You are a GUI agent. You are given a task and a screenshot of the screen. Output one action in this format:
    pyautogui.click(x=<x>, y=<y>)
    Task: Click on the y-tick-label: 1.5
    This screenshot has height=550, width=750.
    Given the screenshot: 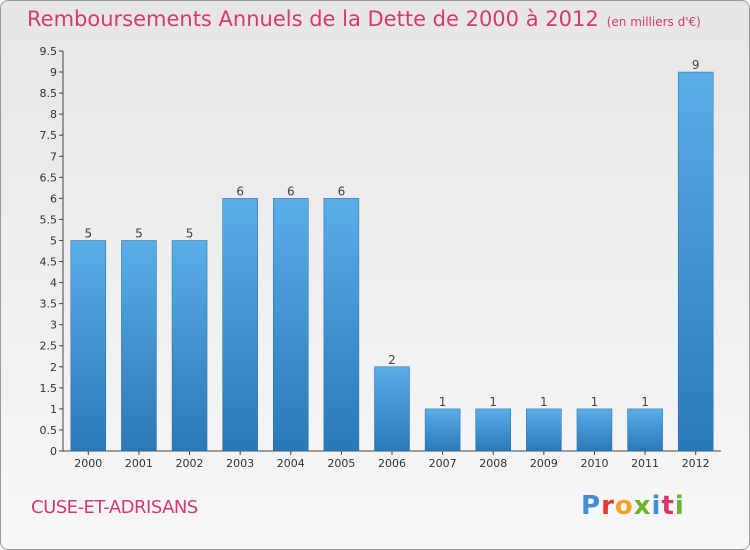 What is the action you would take?
    pyautogui.click(x=49, y=388)
    